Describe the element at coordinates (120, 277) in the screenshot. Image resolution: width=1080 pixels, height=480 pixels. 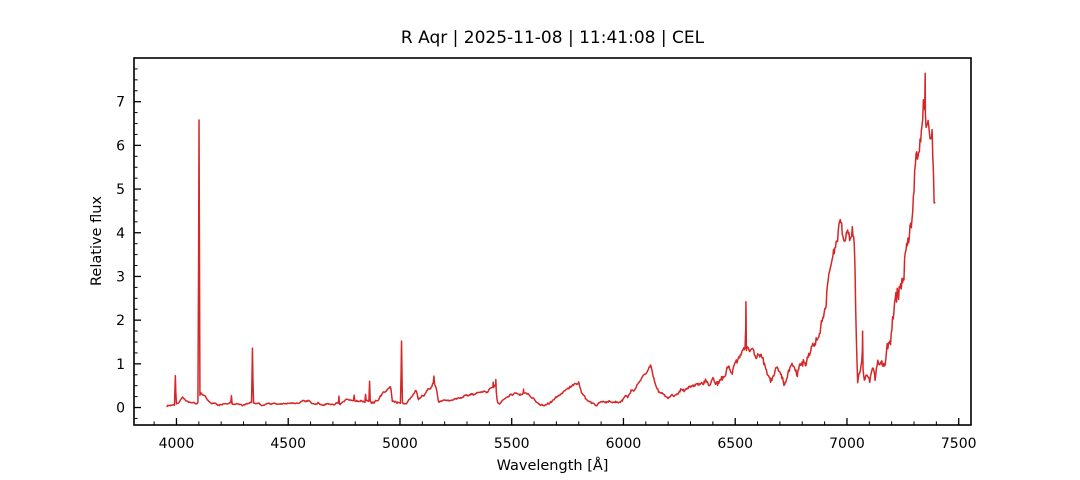
I see `svg-text: 3` at that location.